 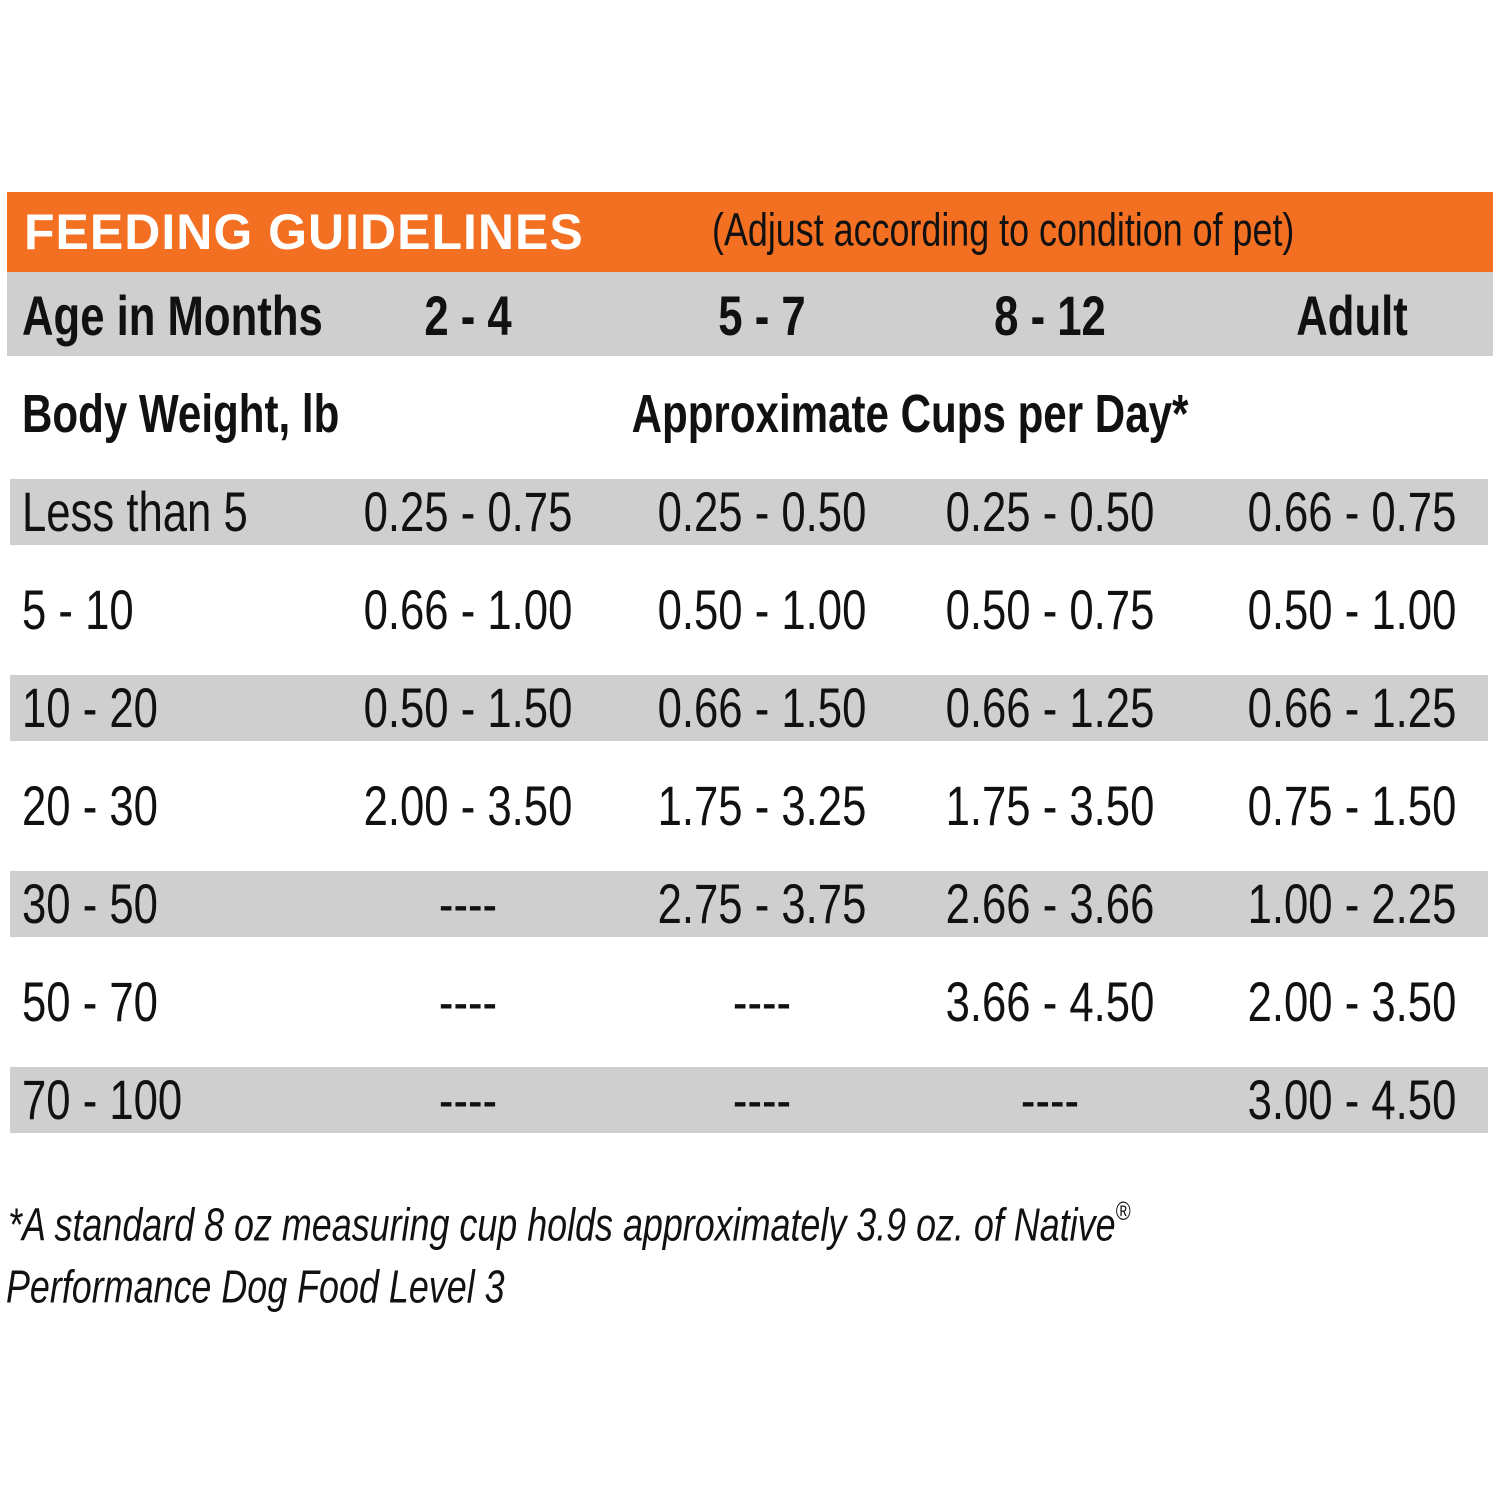 I want to click on value-cell: 0.25 - 0.75, so click(x=468, y=512).